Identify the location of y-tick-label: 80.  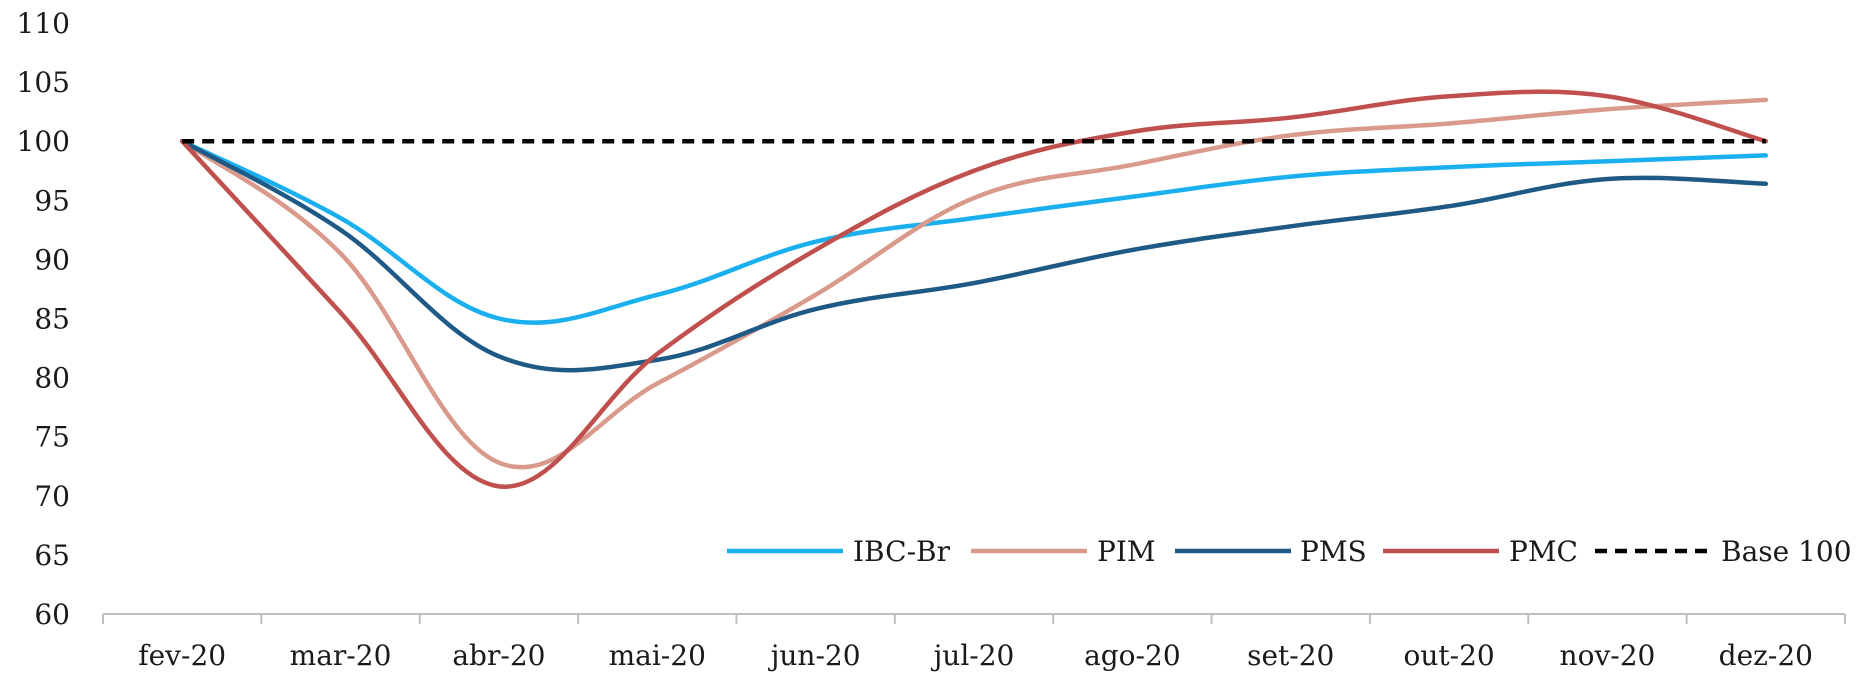
(52, 378).